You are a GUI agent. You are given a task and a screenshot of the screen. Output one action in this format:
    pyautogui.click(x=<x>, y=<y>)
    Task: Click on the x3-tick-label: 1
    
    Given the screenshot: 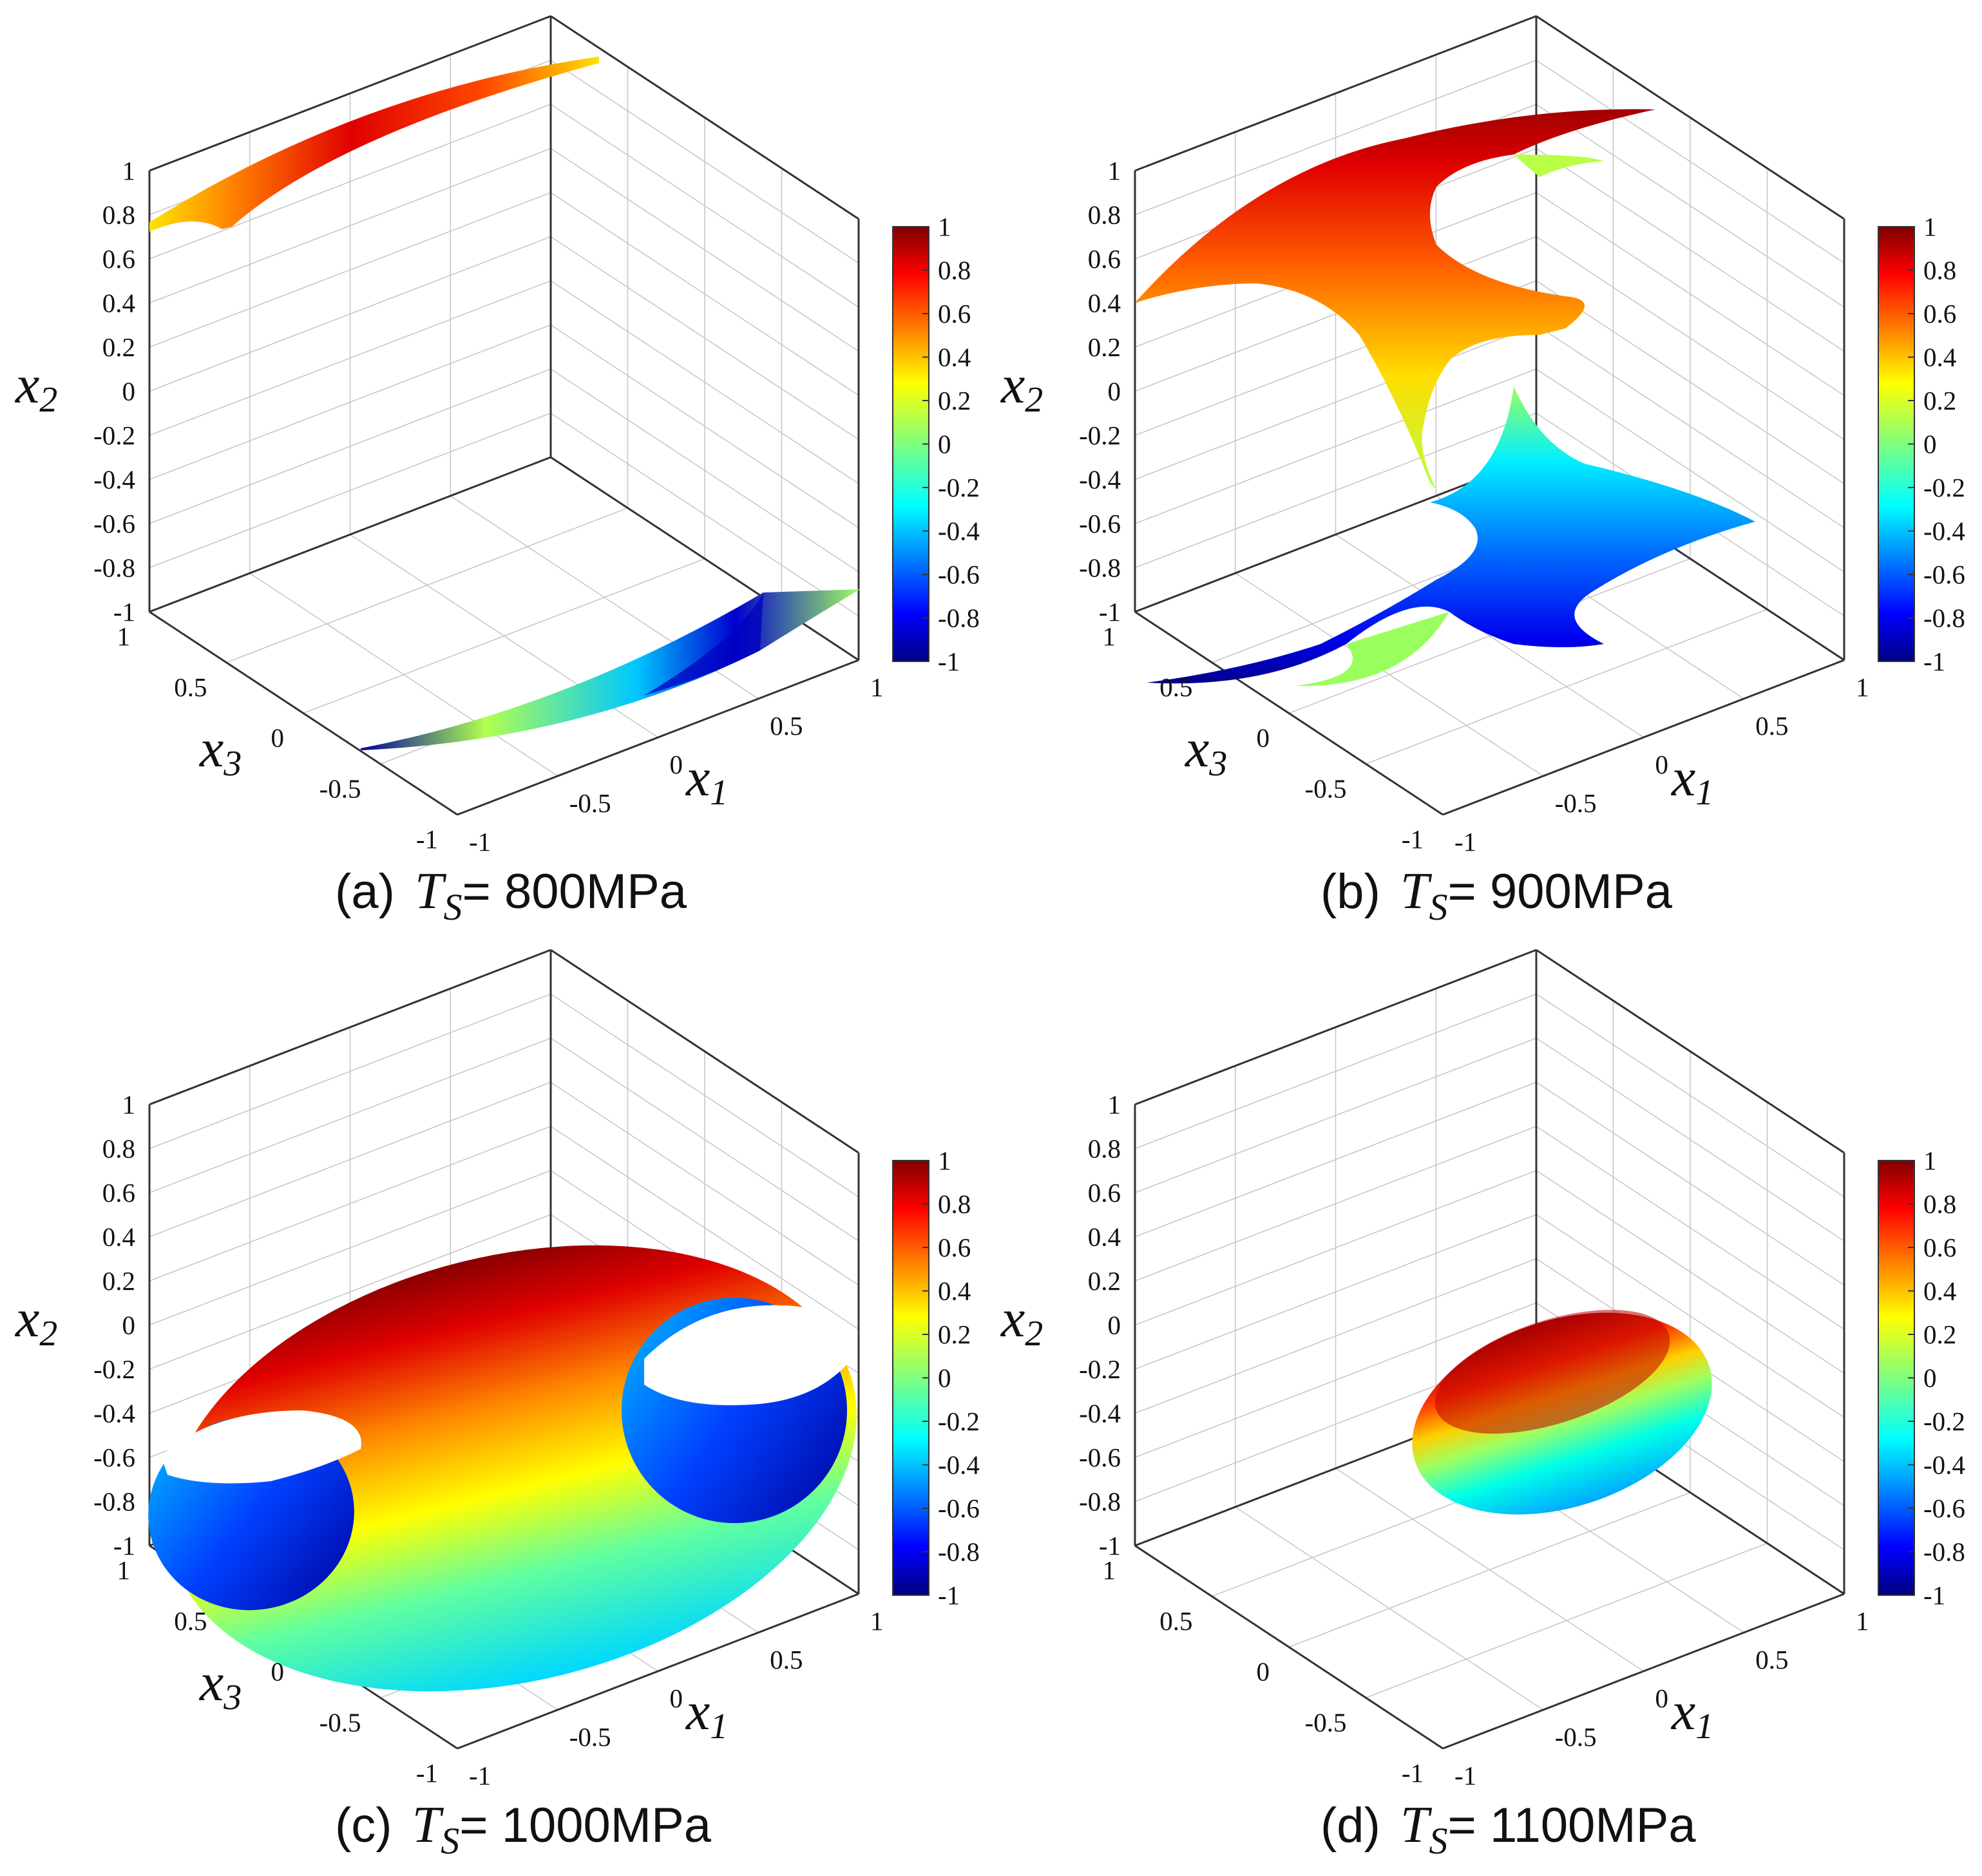 What is the action you would take?
    pyautogui.click(x=1110, y=636)
    